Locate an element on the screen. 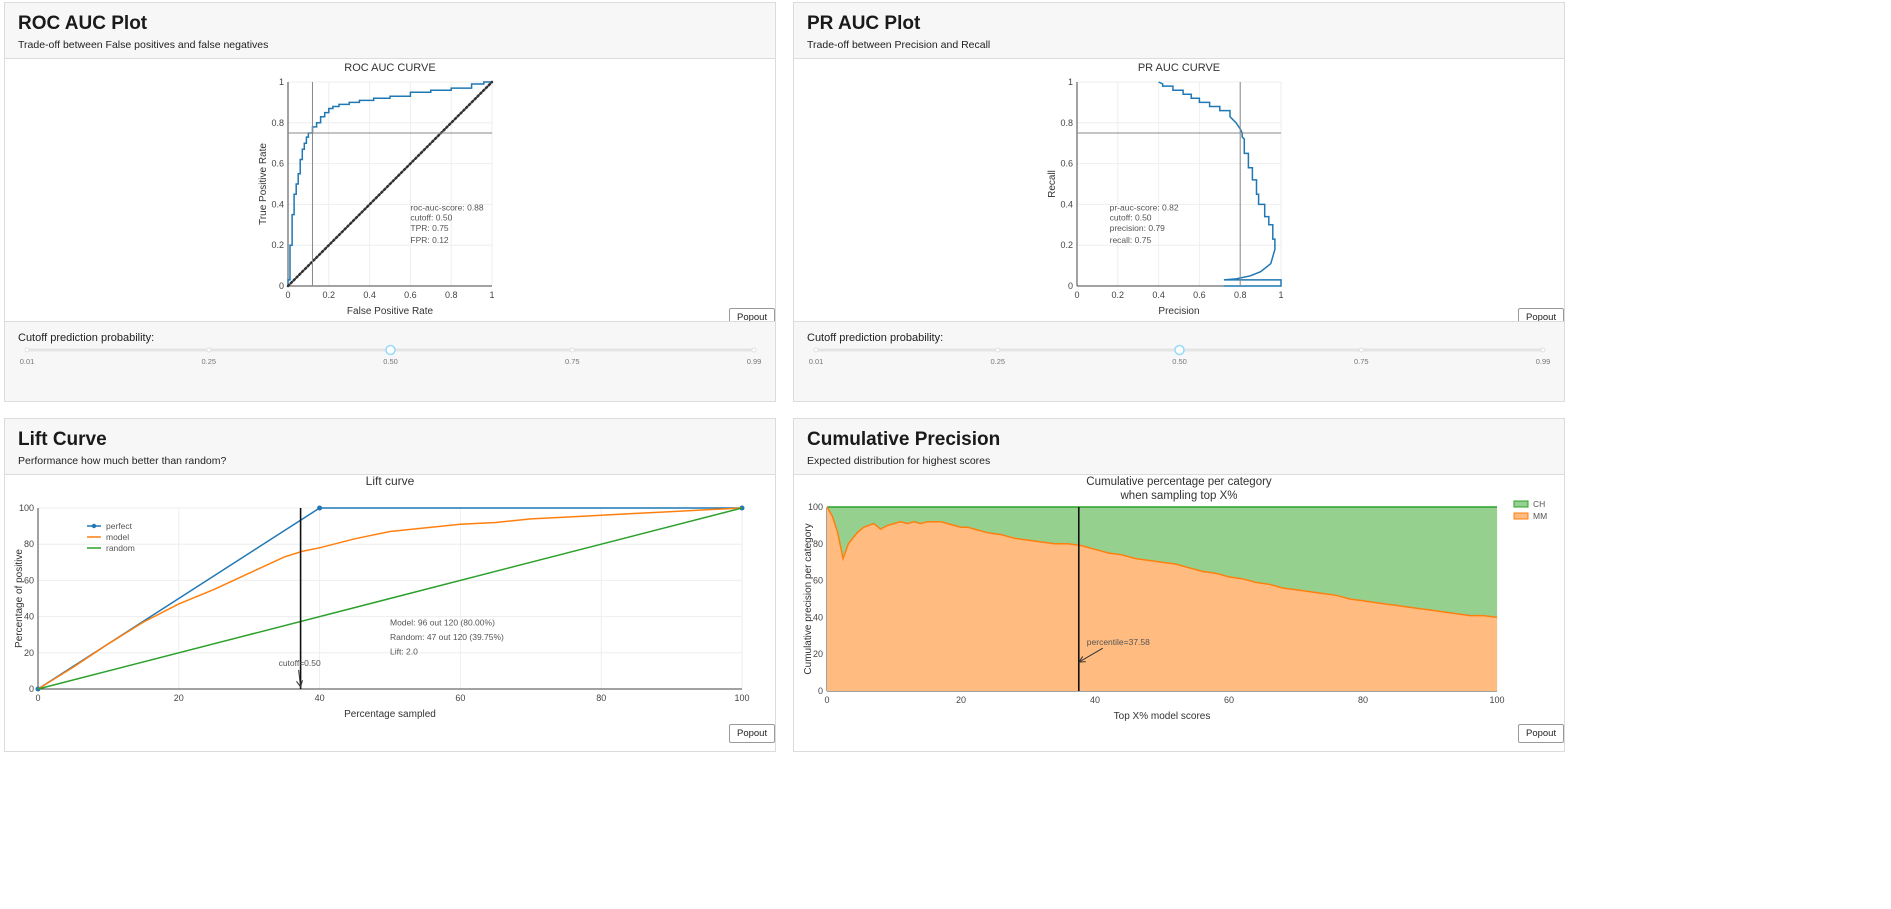 The height and width of the screenshot is (909, 1891). legend-marker is located at coordinates (94, 526).